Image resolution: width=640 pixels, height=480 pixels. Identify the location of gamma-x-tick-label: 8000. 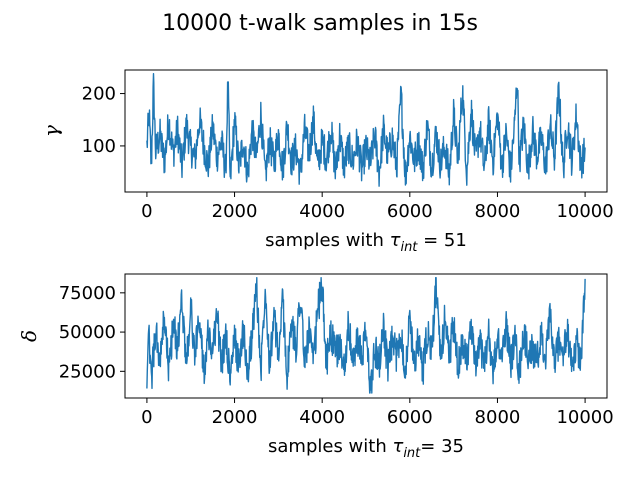
(498, 211).